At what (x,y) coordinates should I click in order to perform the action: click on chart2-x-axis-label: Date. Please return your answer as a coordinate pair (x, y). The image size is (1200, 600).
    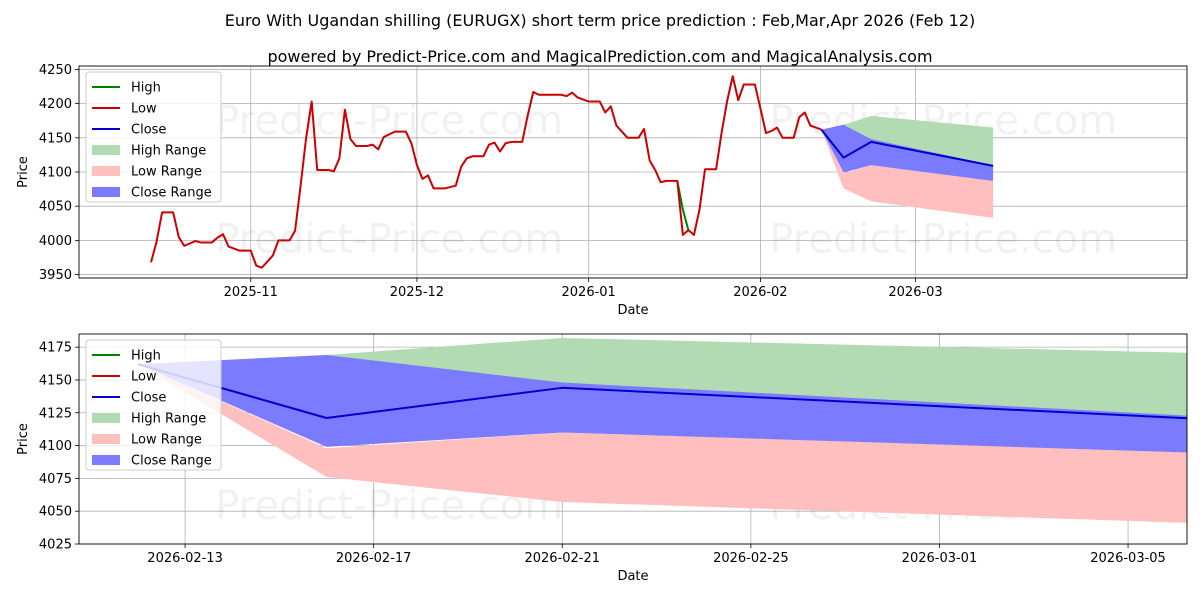
    Looking at the image, I should click on (632, 576).